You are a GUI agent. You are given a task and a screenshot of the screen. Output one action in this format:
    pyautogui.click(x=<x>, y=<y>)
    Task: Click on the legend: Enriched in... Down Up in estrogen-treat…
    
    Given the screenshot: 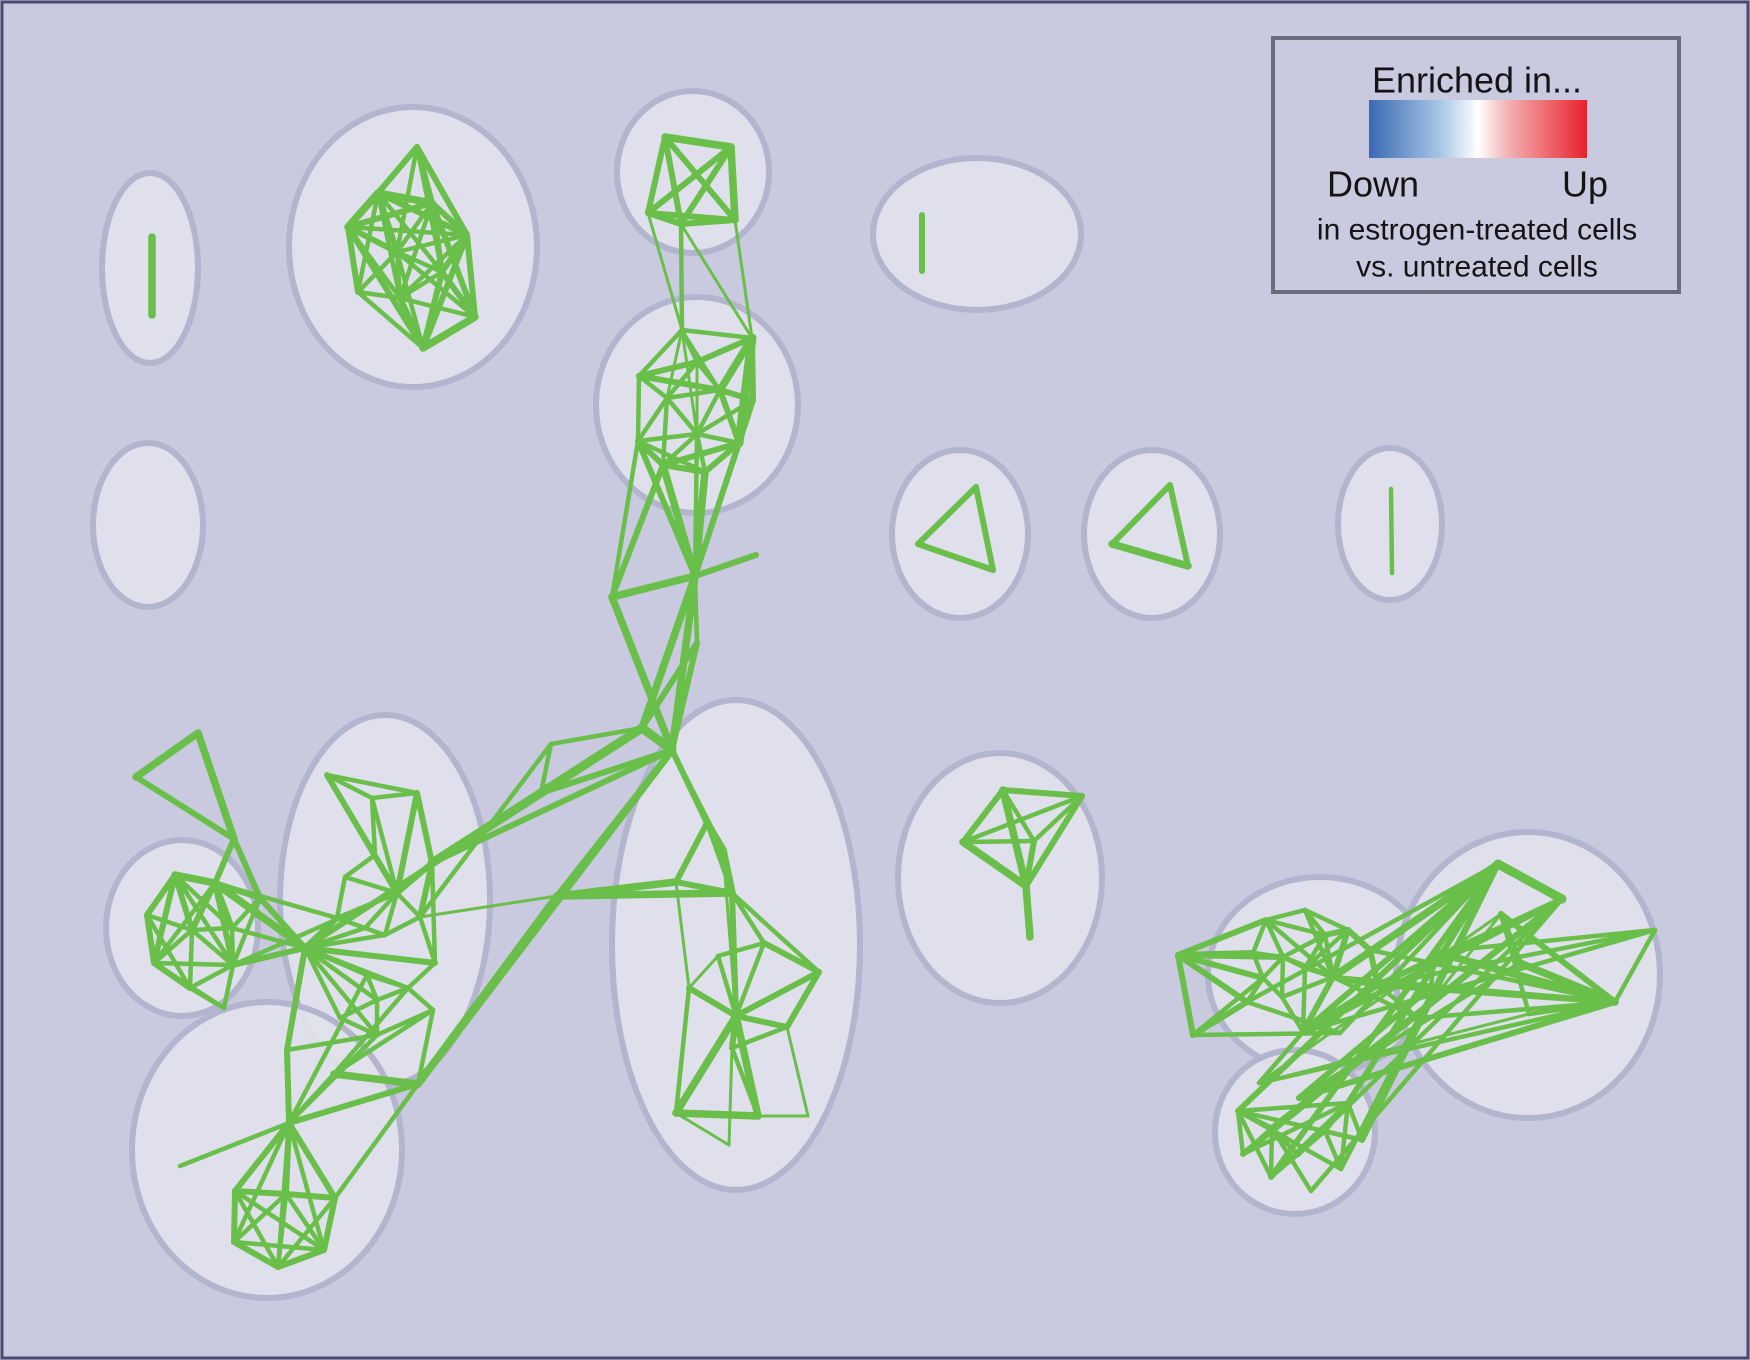 What is the action you would take?
    pyautogui.click(x=1476, y=165)
    